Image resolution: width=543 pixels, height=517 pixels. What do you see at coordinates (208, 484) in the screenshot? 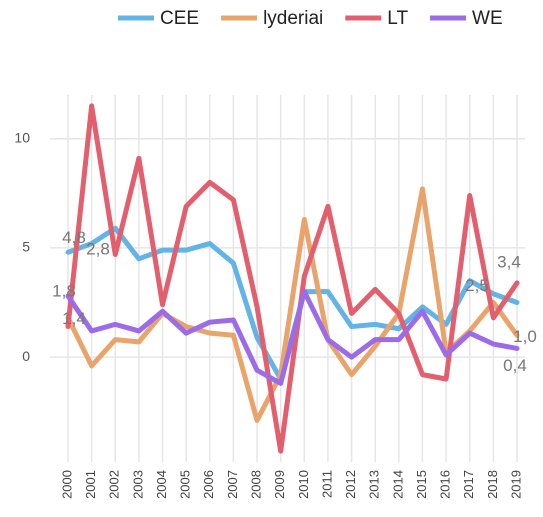
I see `x-tick-label: 2006` at bounding box center [208, 484].